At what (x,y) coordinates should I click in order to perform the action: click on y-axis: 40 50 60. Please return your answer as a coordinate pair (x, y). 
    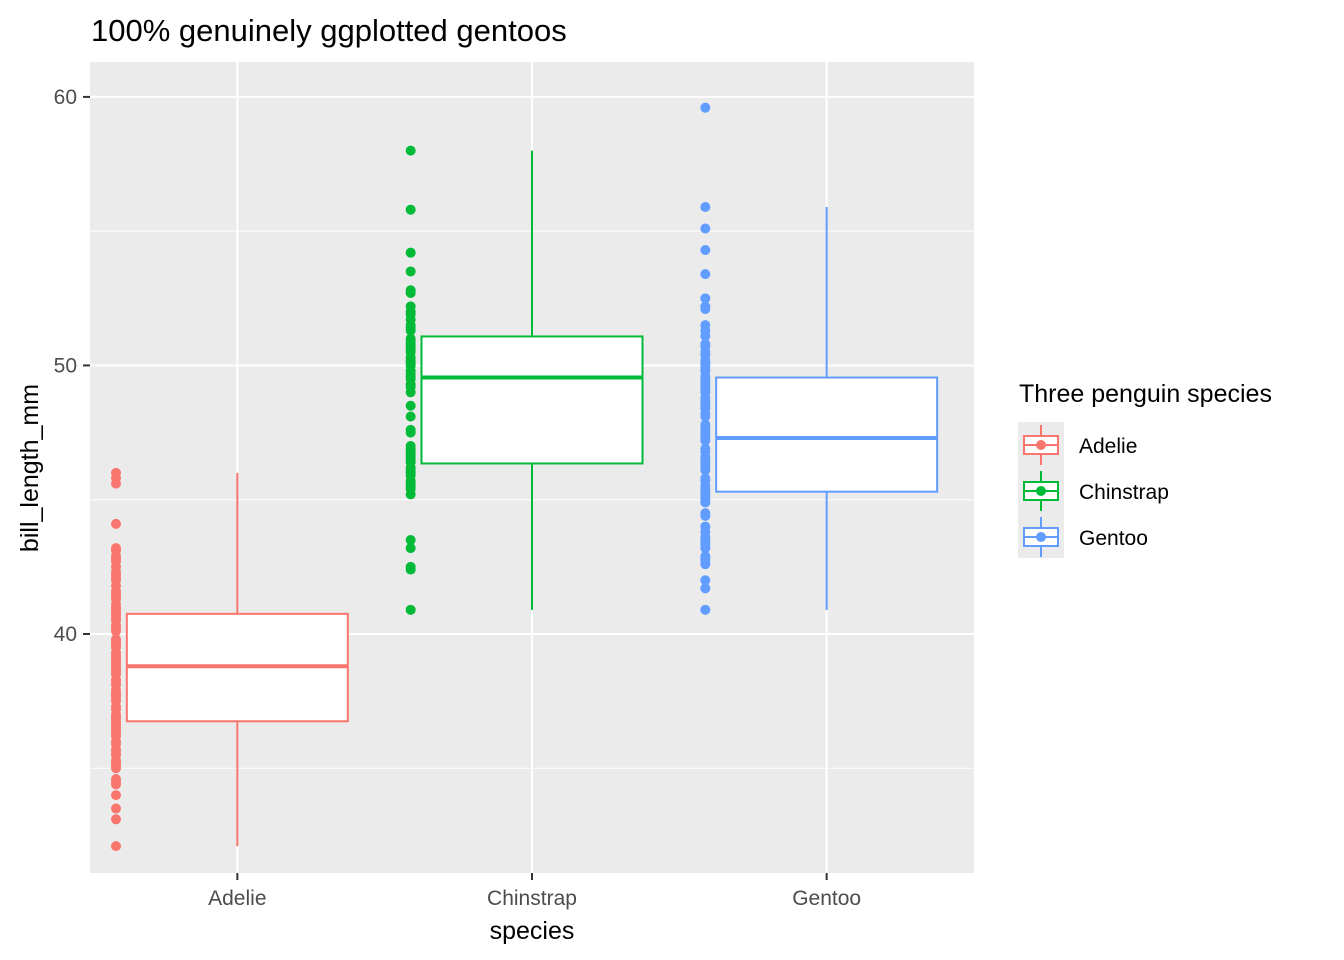
    Looking at the image, I should click on (72, 366).